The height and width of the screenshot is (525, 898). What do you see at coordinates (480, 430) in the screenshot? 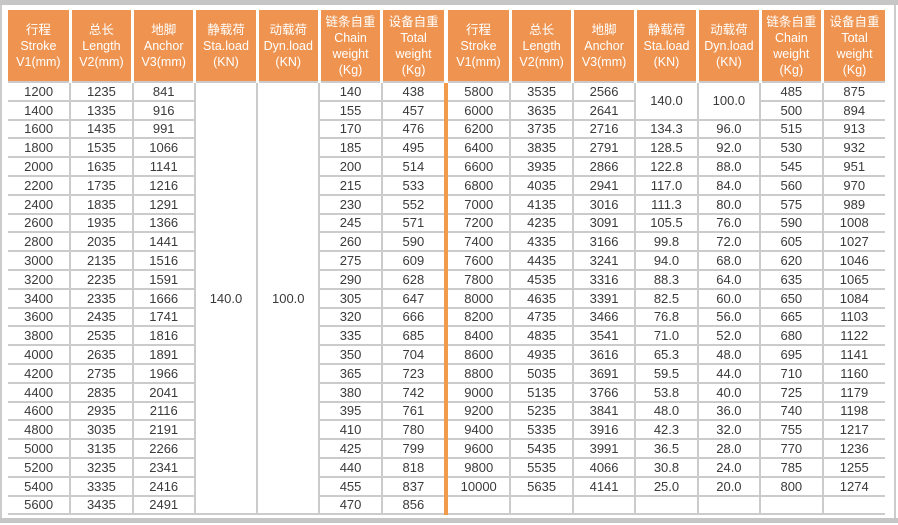
I see `cell-stroke: 9400` at bounding box center [480, 430].